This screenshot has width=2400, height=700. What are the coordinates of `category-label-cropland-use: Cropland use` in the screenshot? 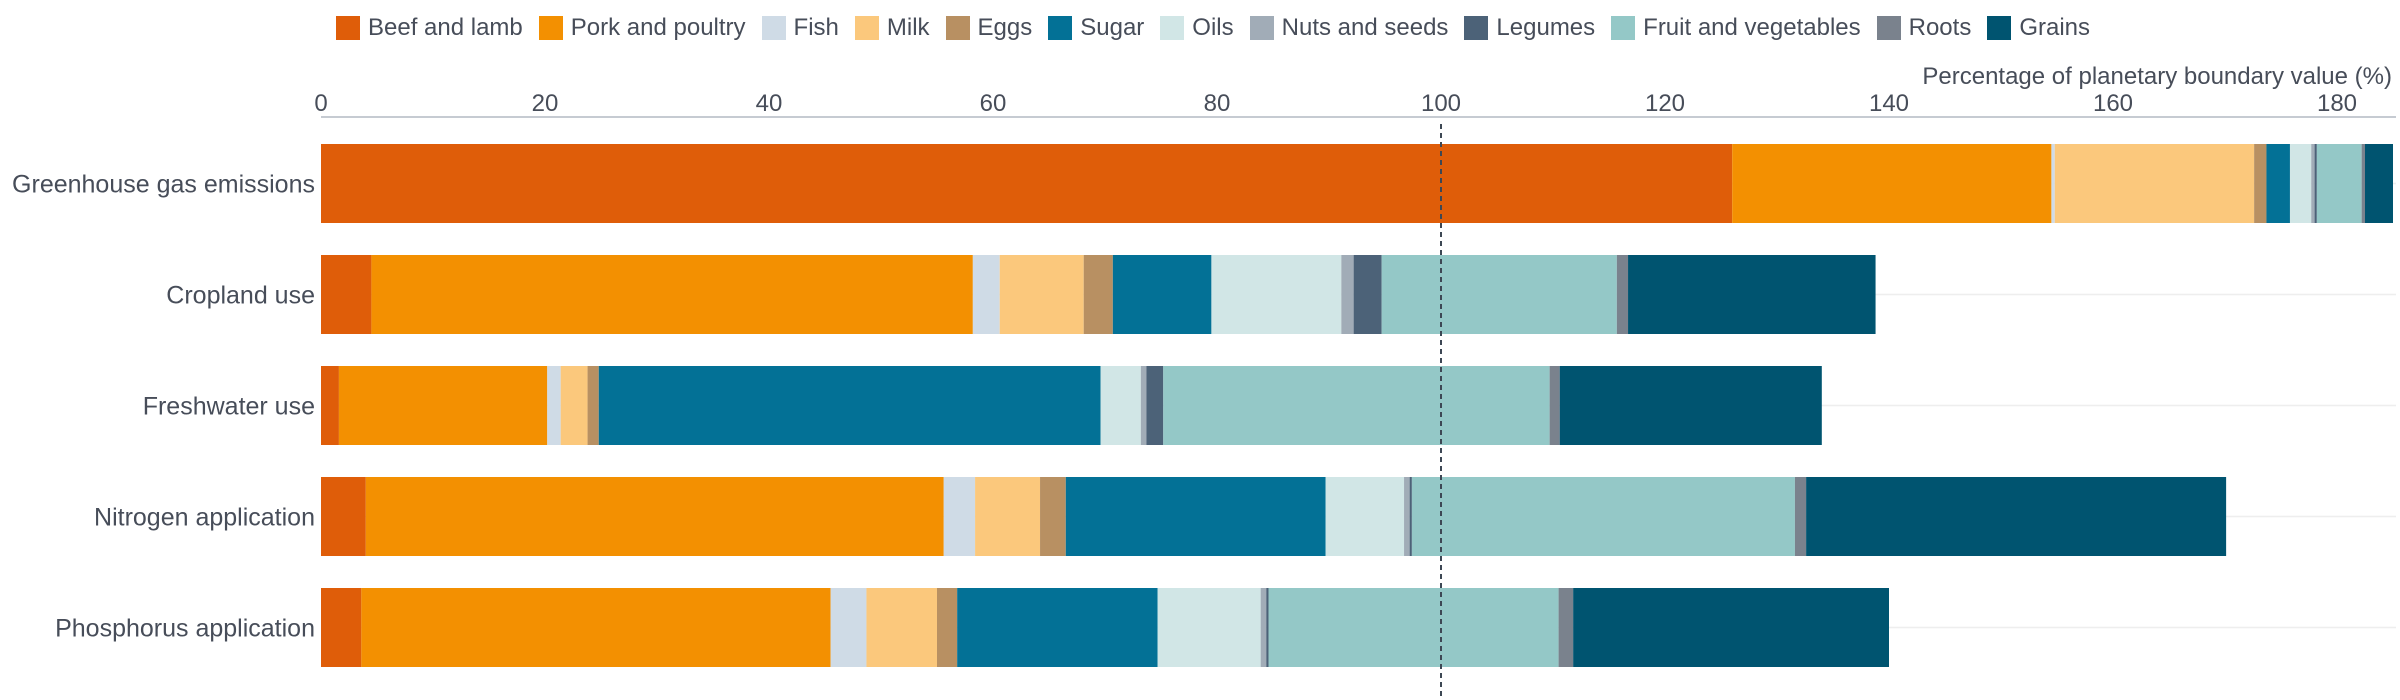 It's located at (240, 296).